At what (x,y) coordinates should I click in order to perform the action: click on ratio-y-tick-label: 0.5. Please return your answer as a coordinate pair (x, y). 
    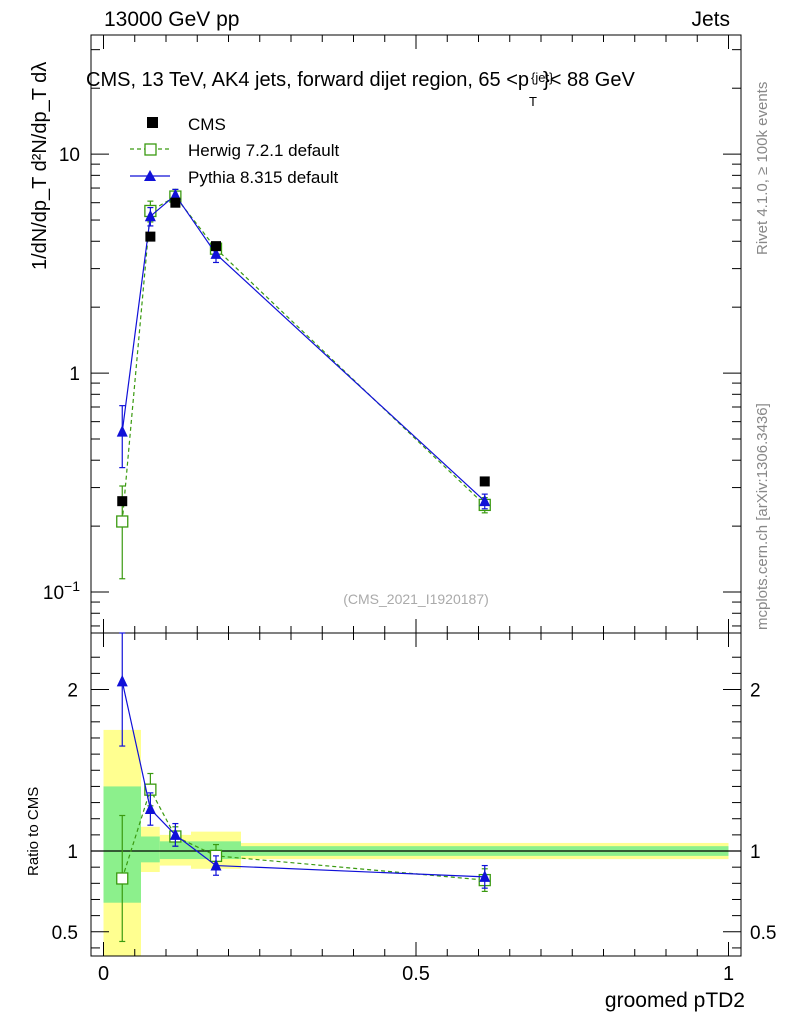
    Looking at the image, I should click on (65, 933).